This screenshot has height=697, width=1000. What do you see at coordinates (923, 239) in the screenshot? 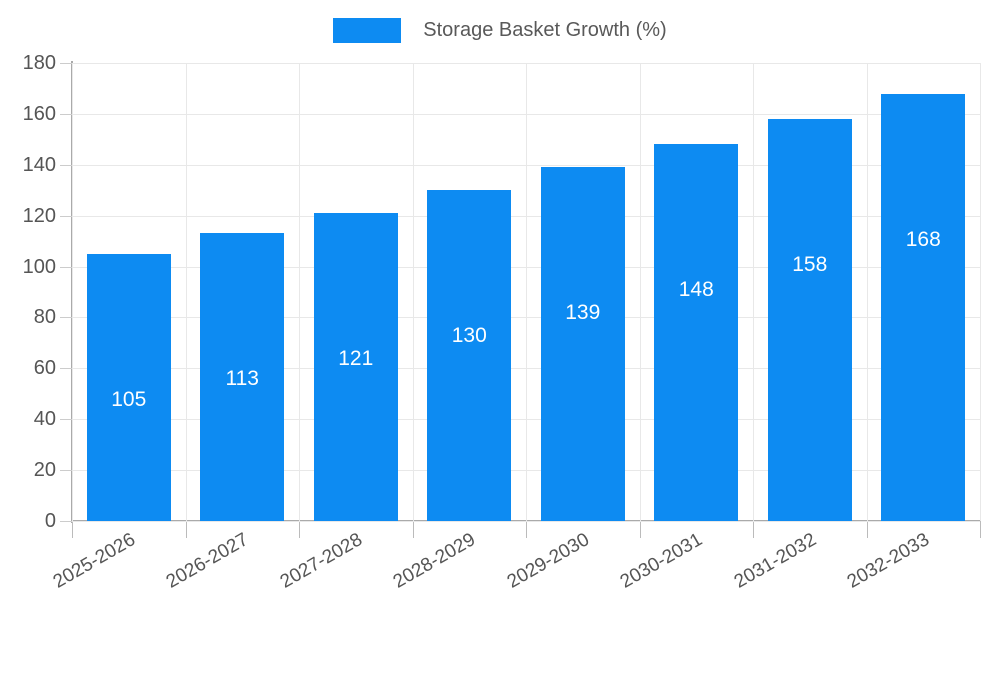
I see `bar-value-label: 168` at bounding box center [923, 239].